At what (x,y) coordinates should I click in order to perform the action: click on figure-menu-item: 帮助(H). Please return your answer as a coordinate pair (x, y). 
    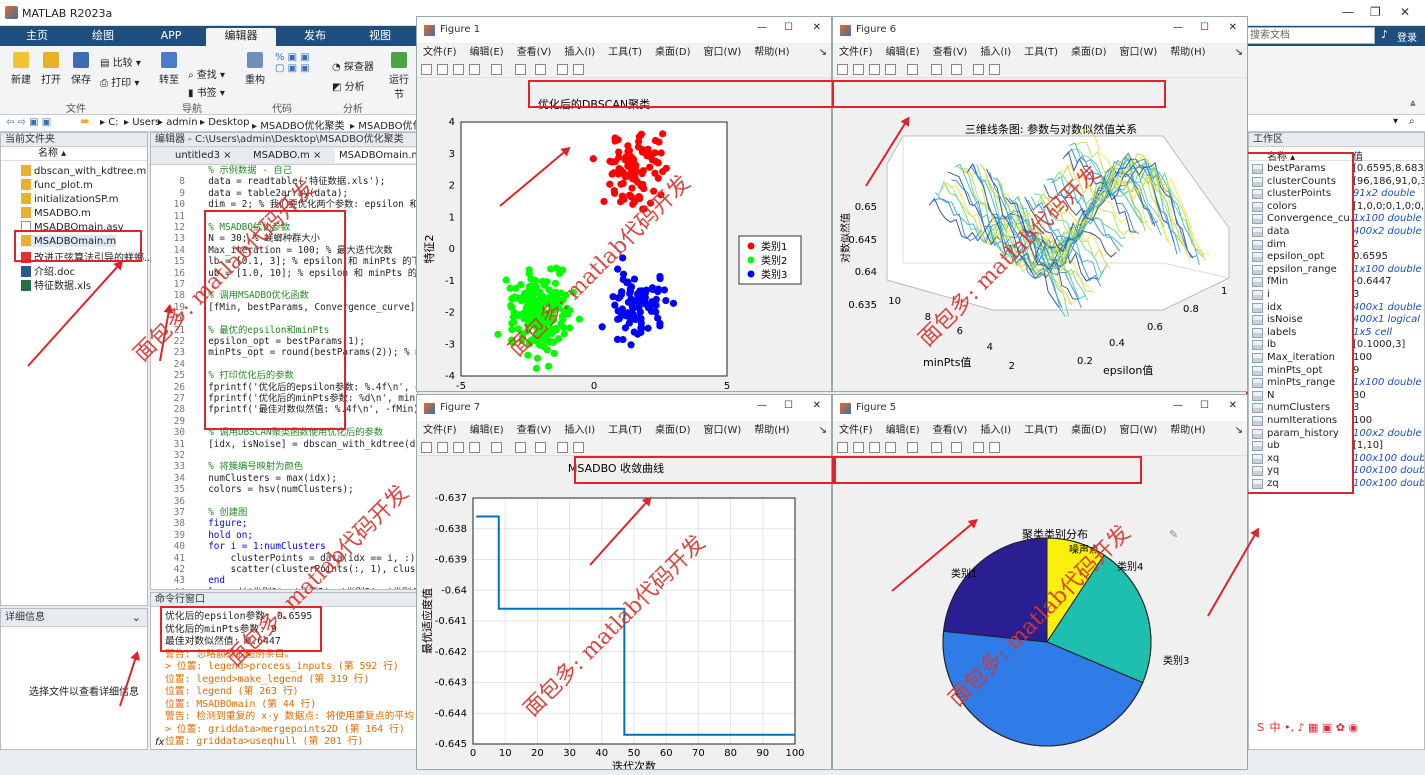
    Looking at the image, I should click on (772, 52).